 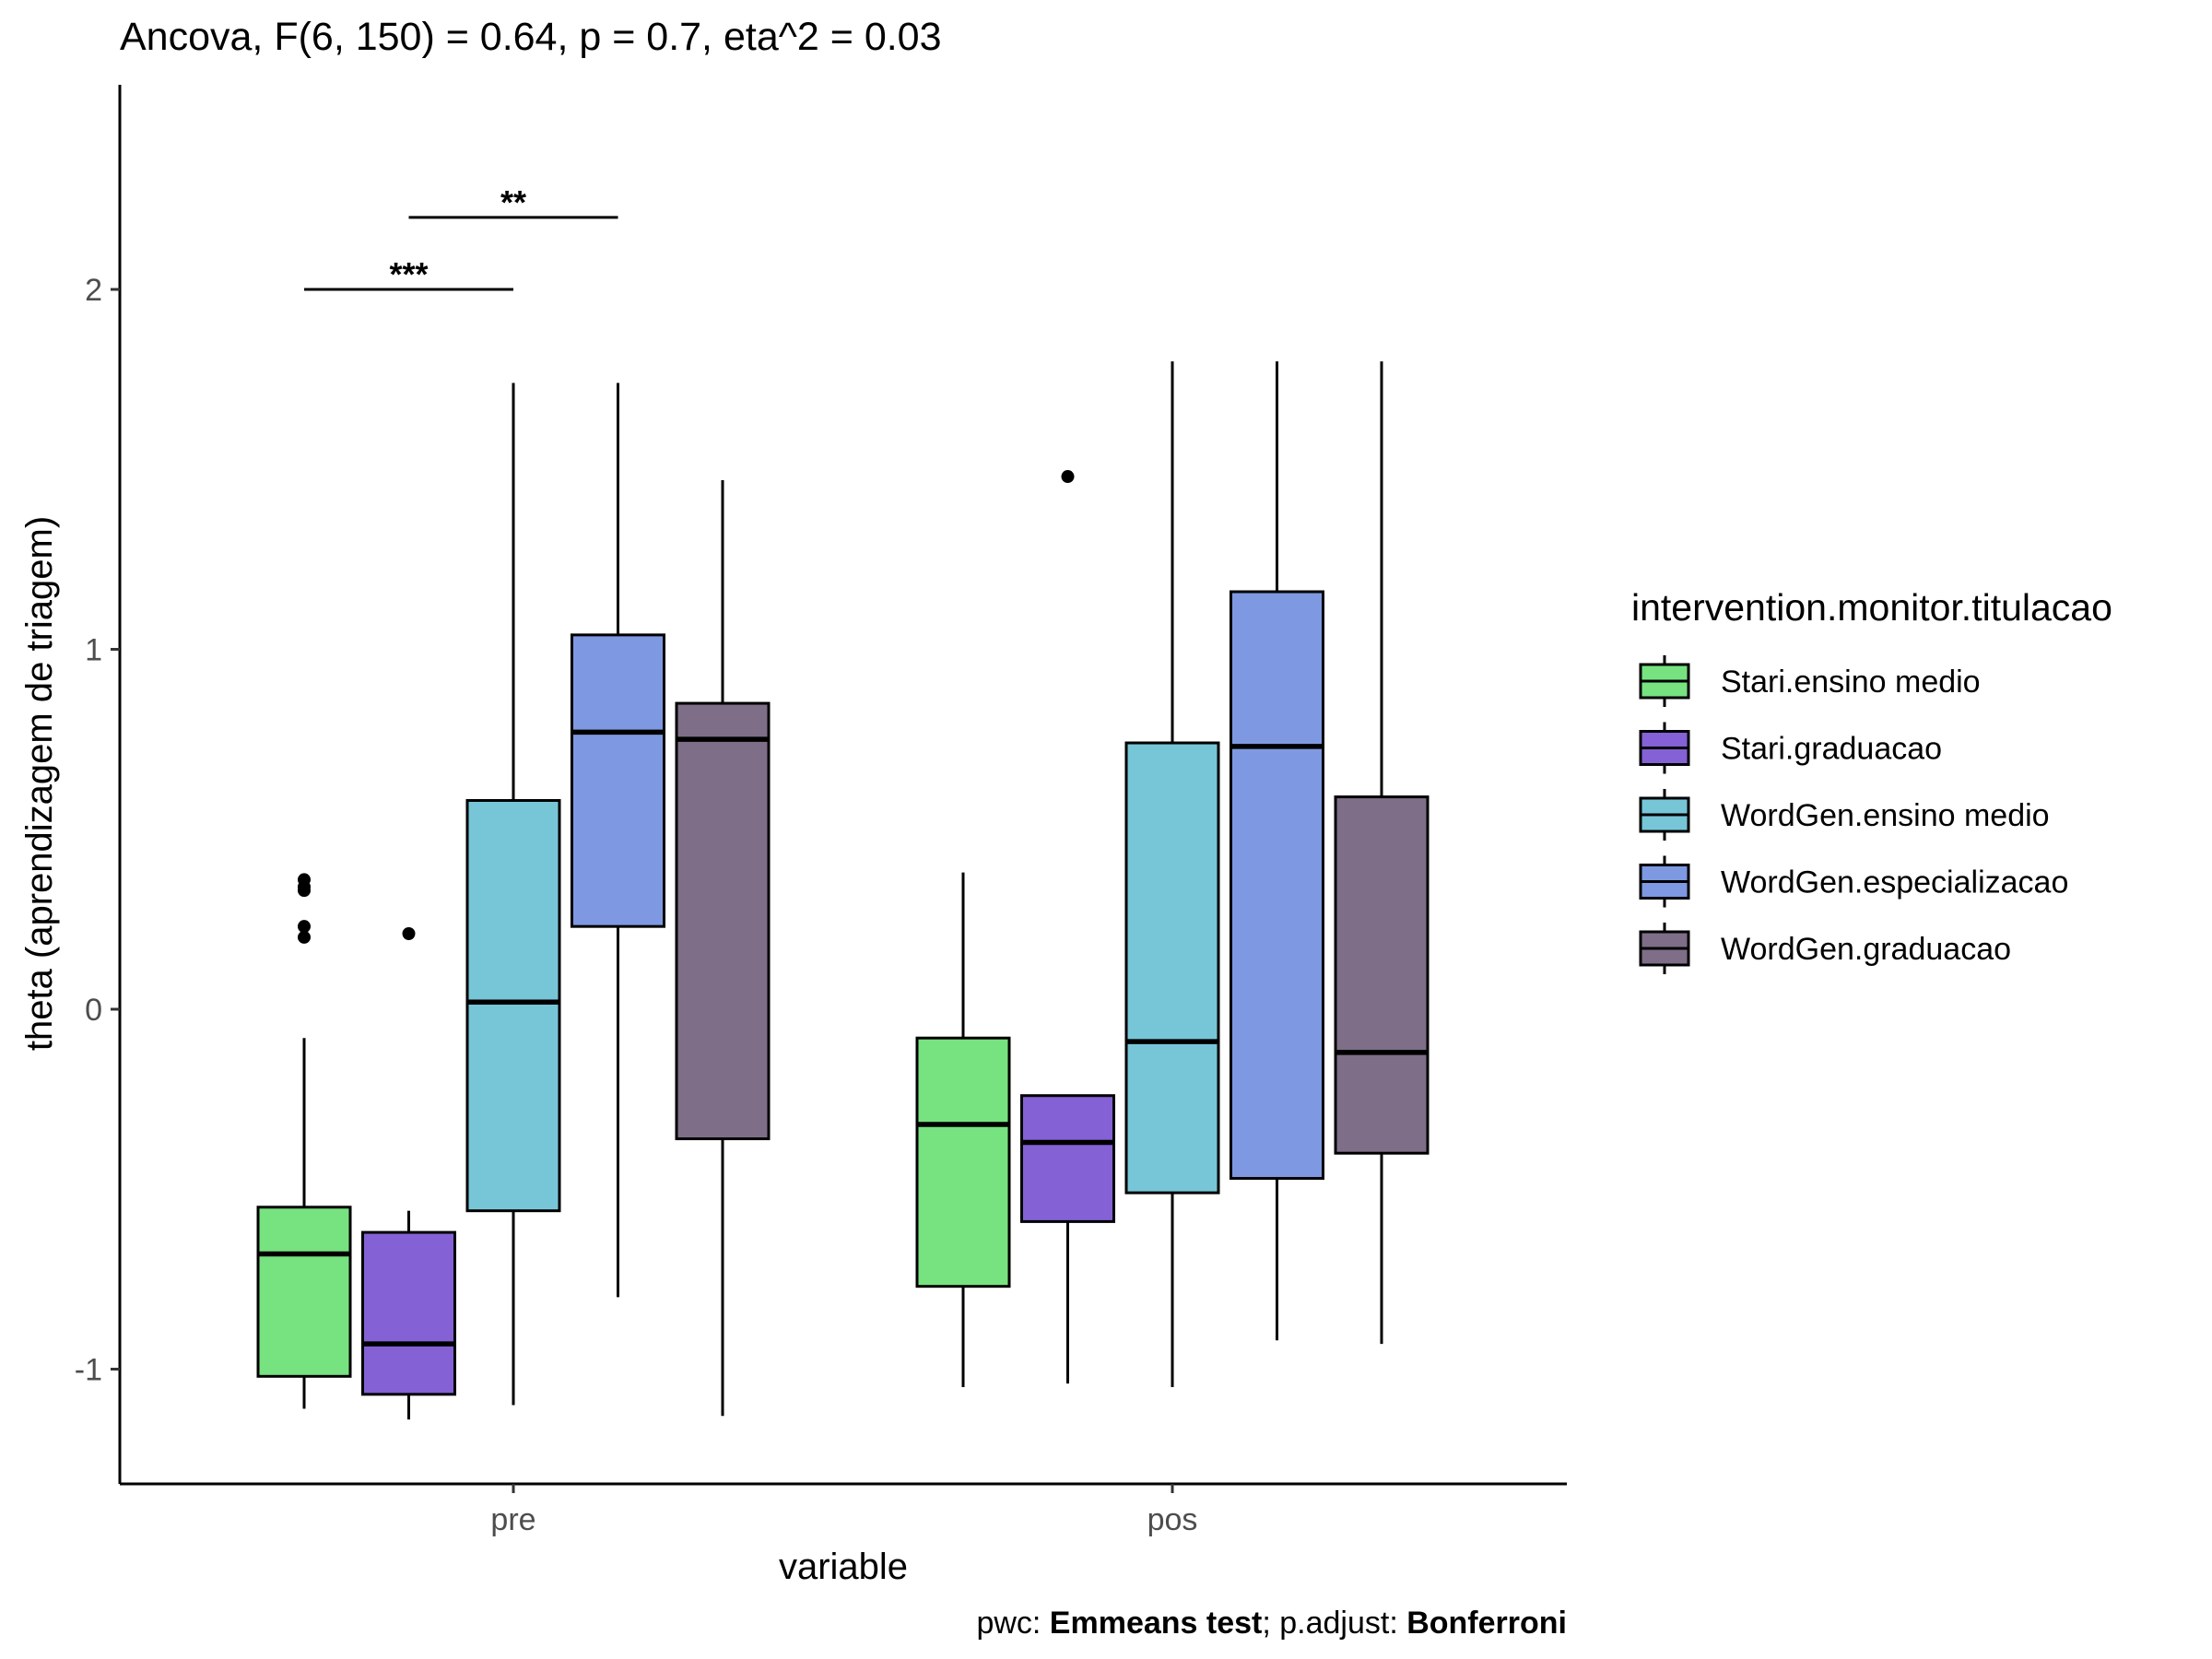 What do you see at coordinates (39, 783) in the screenshot?
I see `y-axis-title: theta (aprendizagem de triagem)` at bounding box center [39, 783].